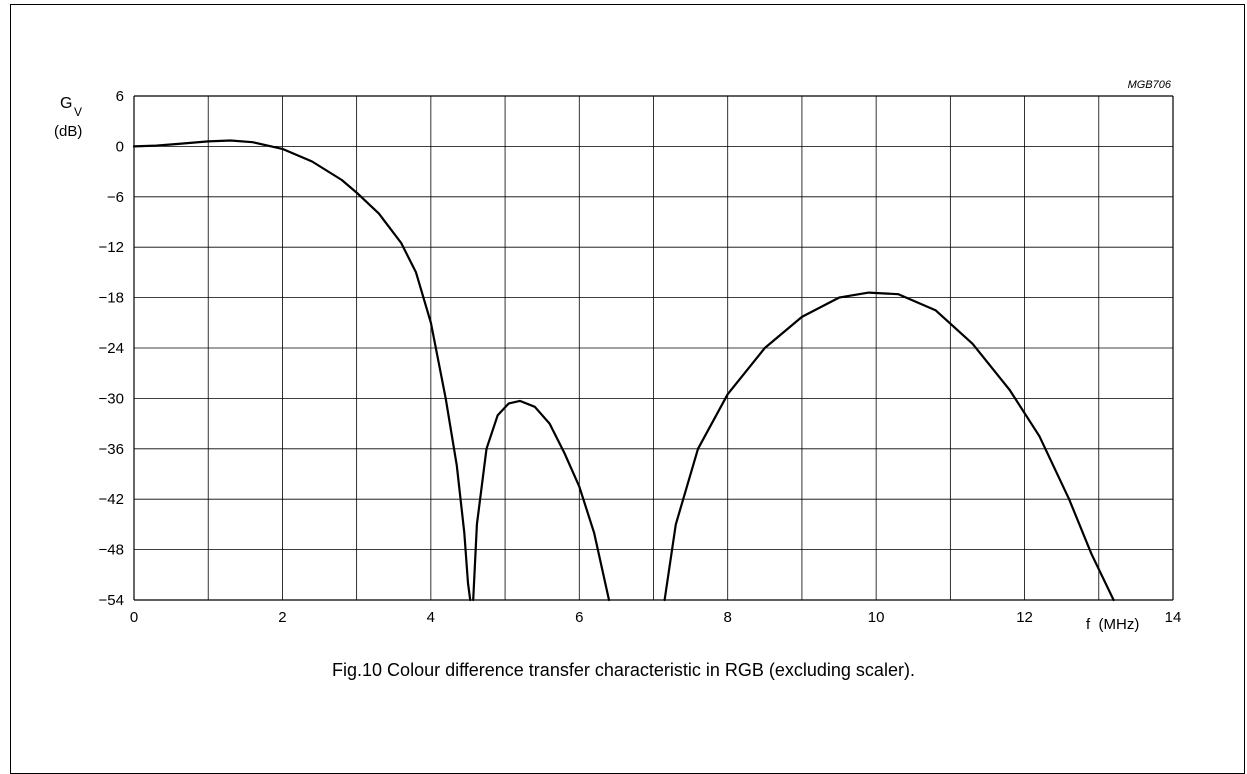 The width and height of the screenshot is (1247, 774). I want to click on x-tick-label: 4, so click(431, 617).